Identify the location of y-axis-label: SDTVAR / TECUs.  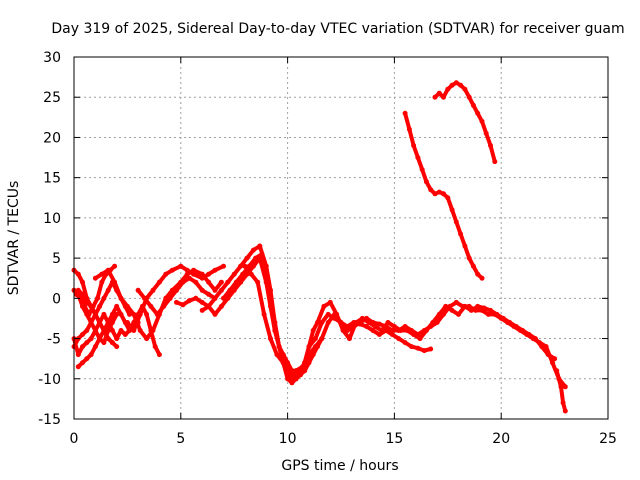
(14, 238).